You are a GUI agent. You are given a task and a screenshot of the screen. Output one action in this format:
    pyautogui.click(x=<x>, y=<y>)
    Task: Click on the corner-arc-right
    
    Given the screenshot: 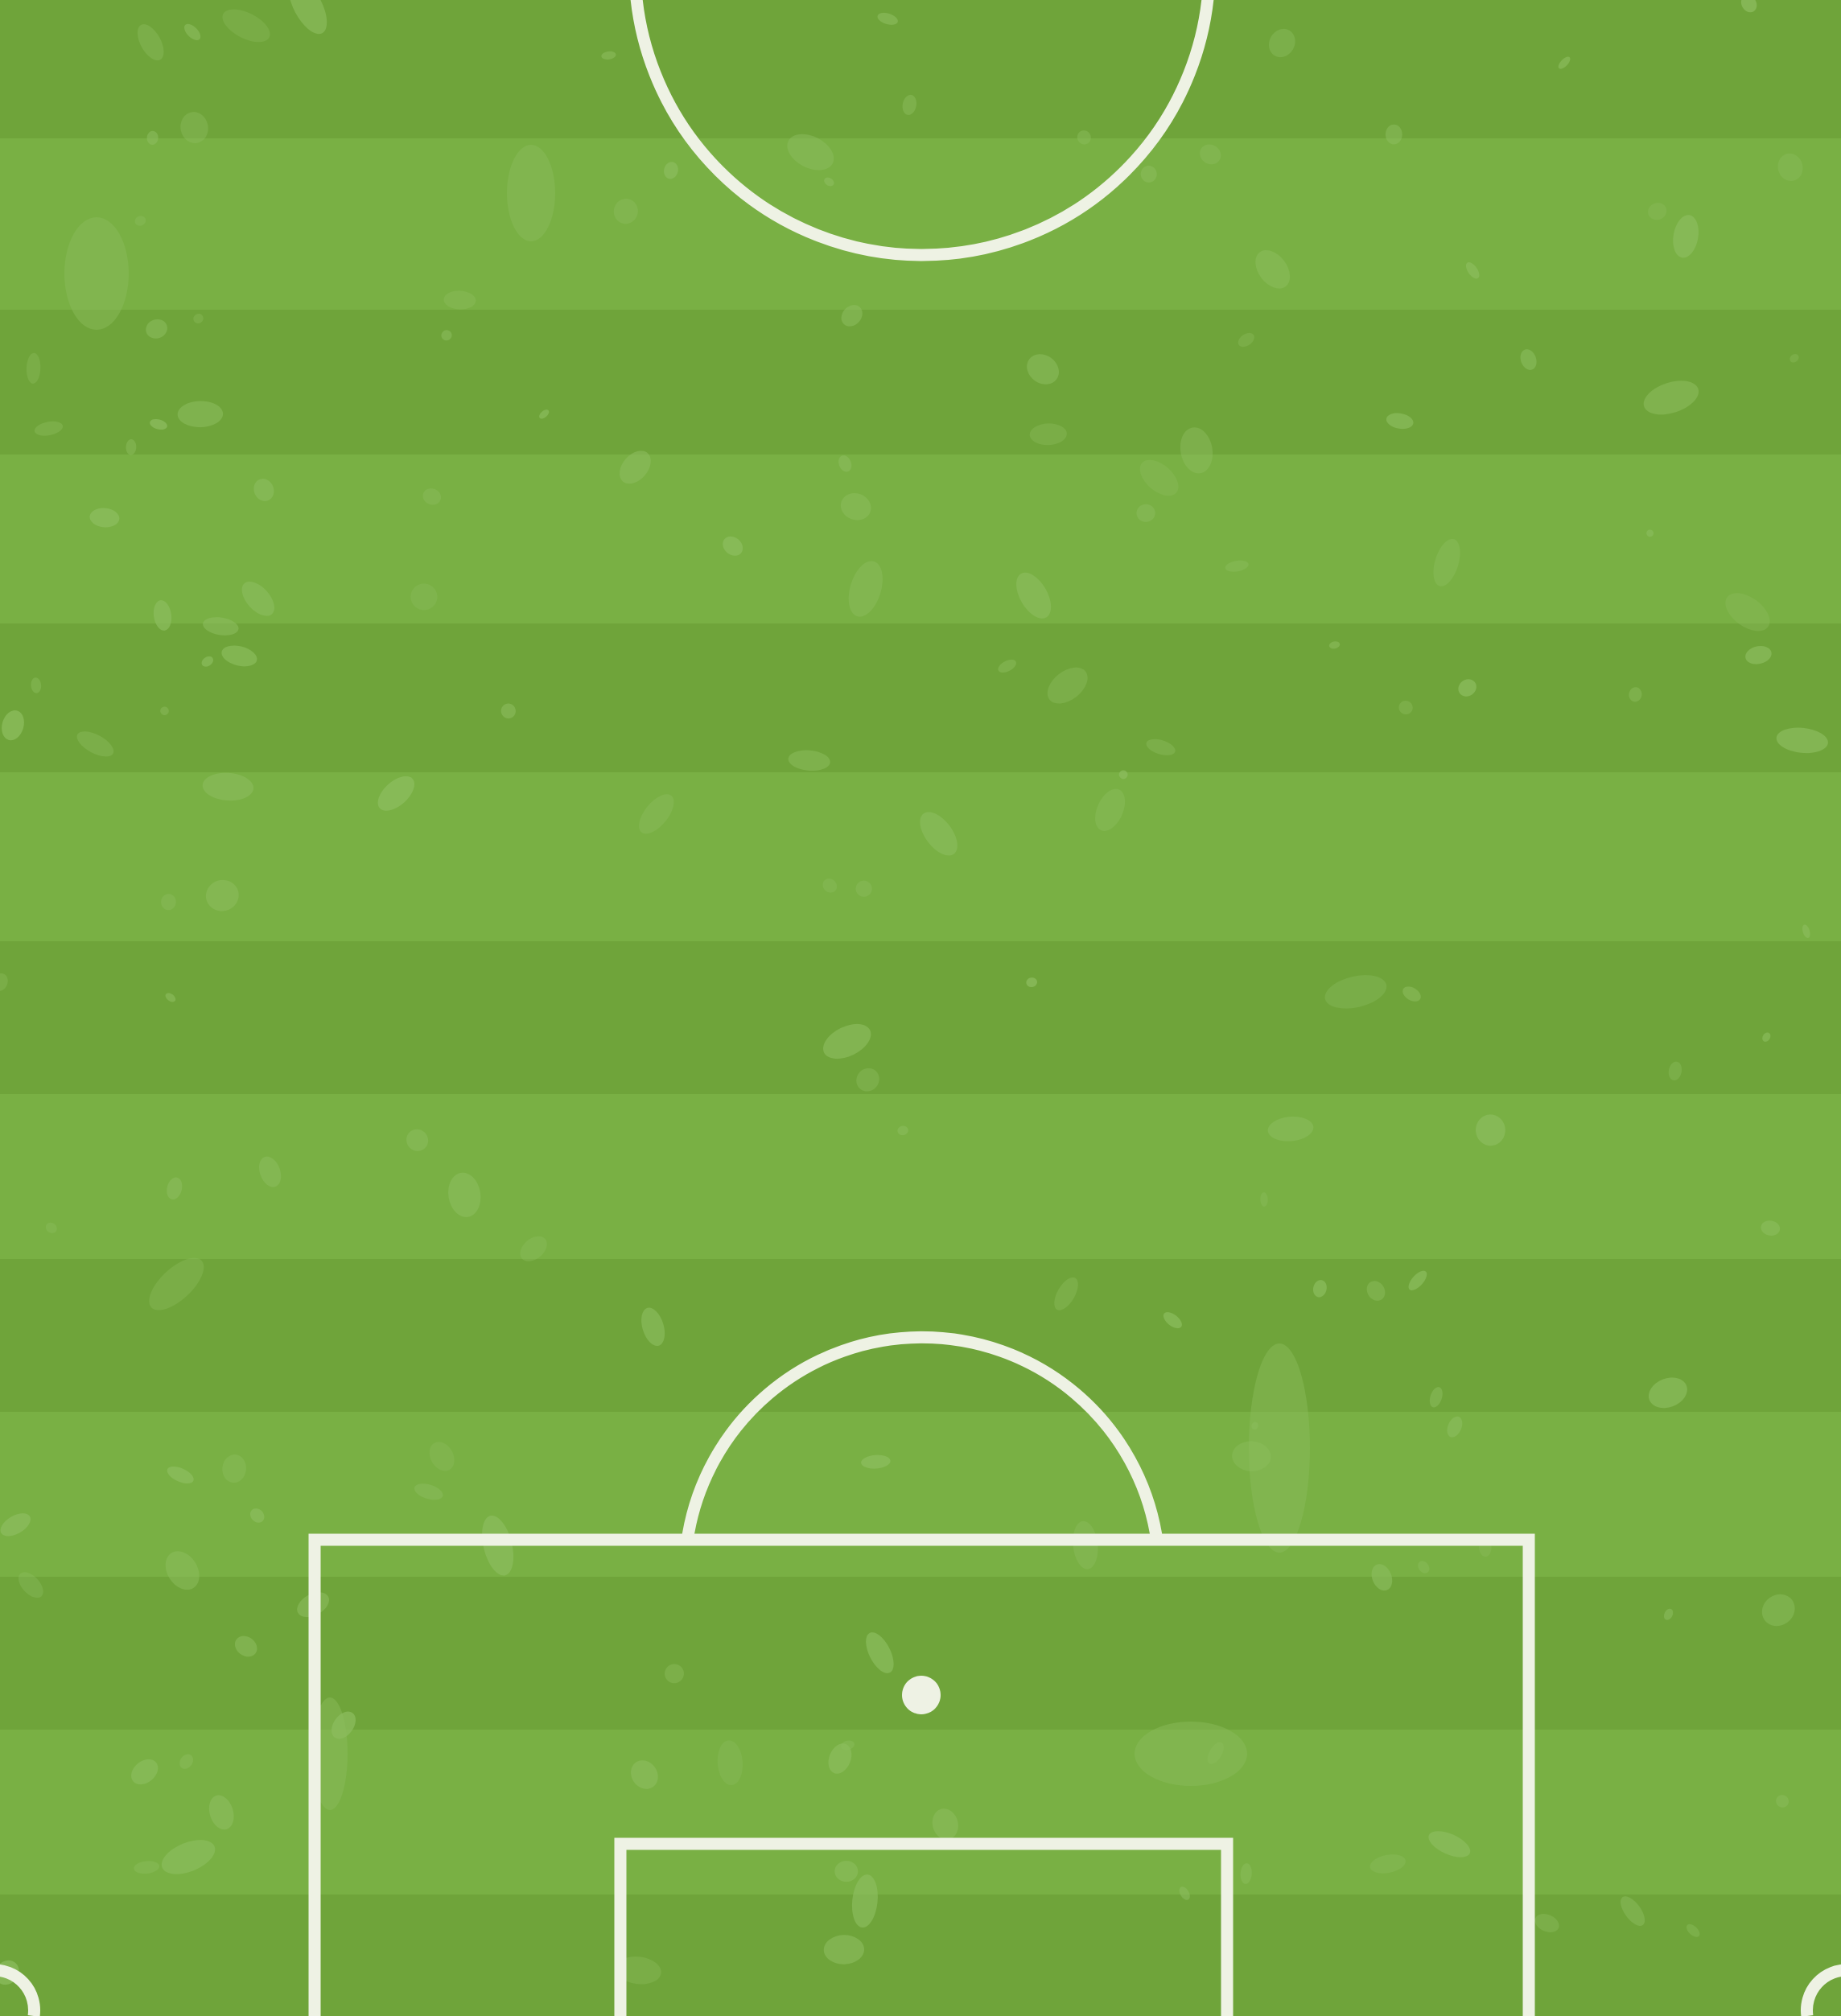 What is the action you would take?
    pyautogui.click(x=1821, y=1991)
    